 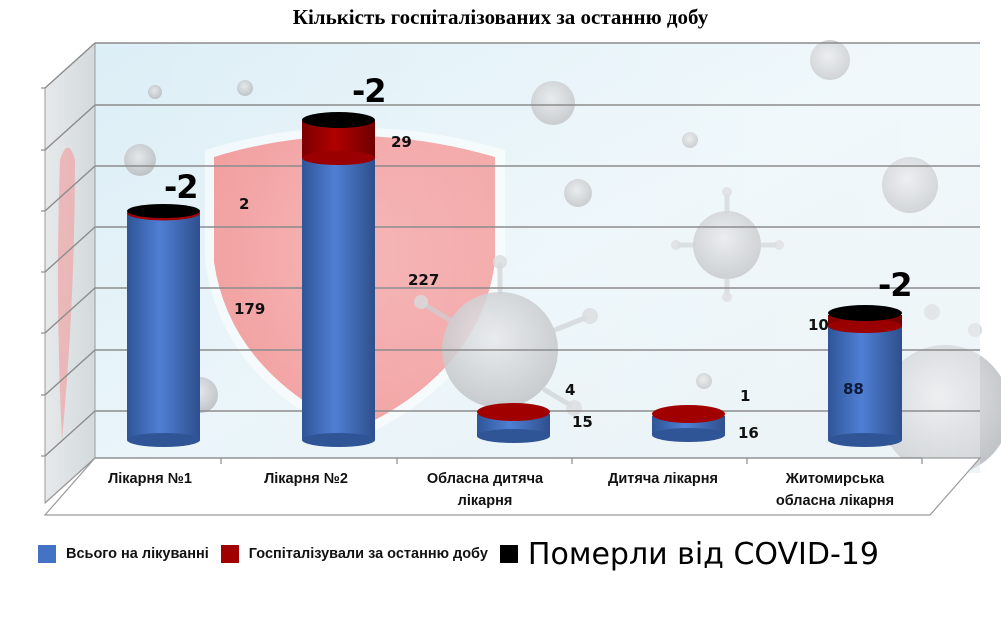 What do you see at coordinates (835, 479) in the screenshot?
I see `category-label-line: Житомирська` at bounding box center [835, 479].